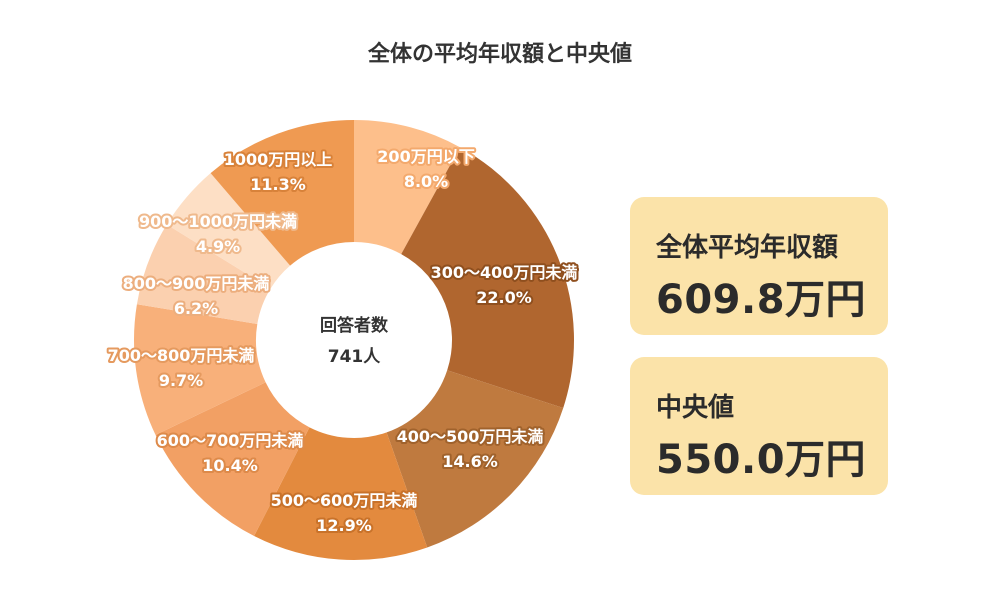  What do you see at coordinates (354, 357) in the screenshot?
I see `center-value: 741人` at bounding box center [354, 357].